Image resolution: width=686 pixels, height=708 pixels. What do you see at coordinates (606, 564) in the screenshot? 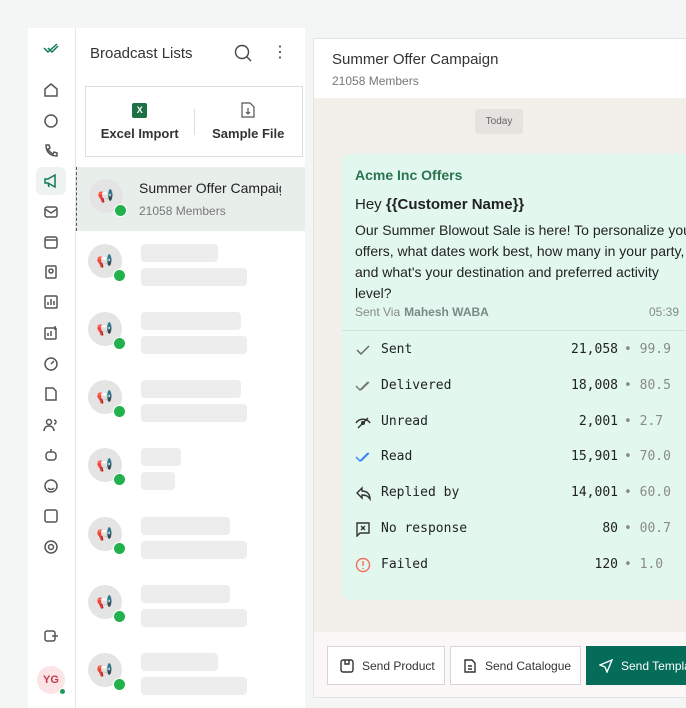
I see `stat-value: 120` at bounding box center [606, 564].